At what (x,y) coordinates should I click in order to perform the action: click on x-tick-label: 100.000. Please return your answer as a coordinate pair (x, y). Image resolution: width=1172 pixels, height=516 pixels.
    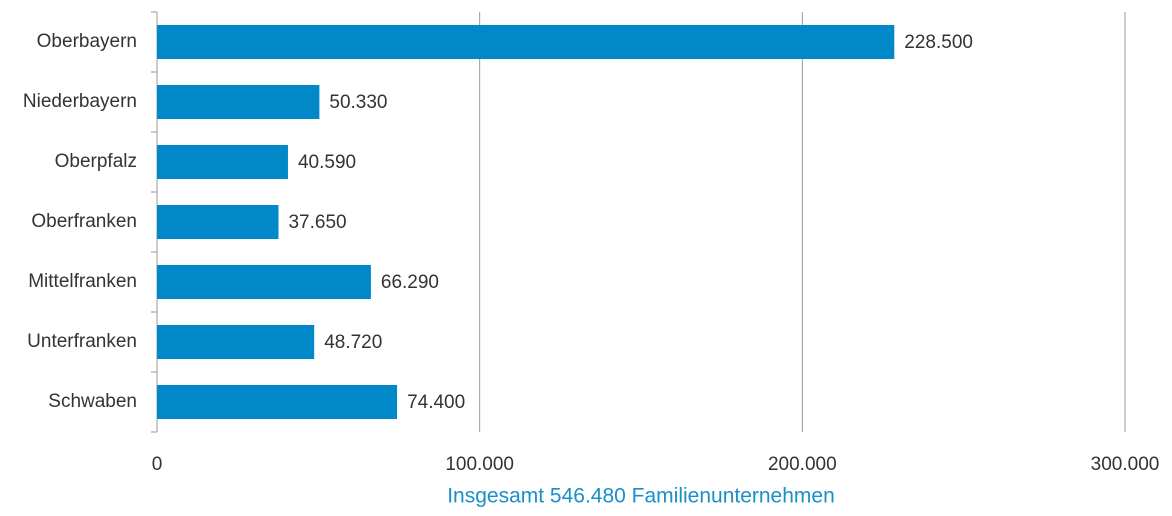
    Looking at the image, I should click on (479, 464).